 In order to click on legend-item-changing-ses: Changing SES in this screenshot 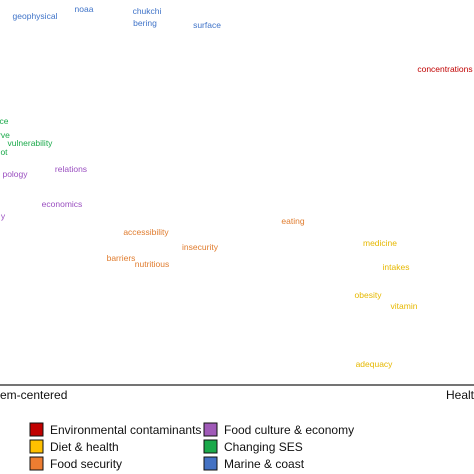, I will do `click(253, 446)`.